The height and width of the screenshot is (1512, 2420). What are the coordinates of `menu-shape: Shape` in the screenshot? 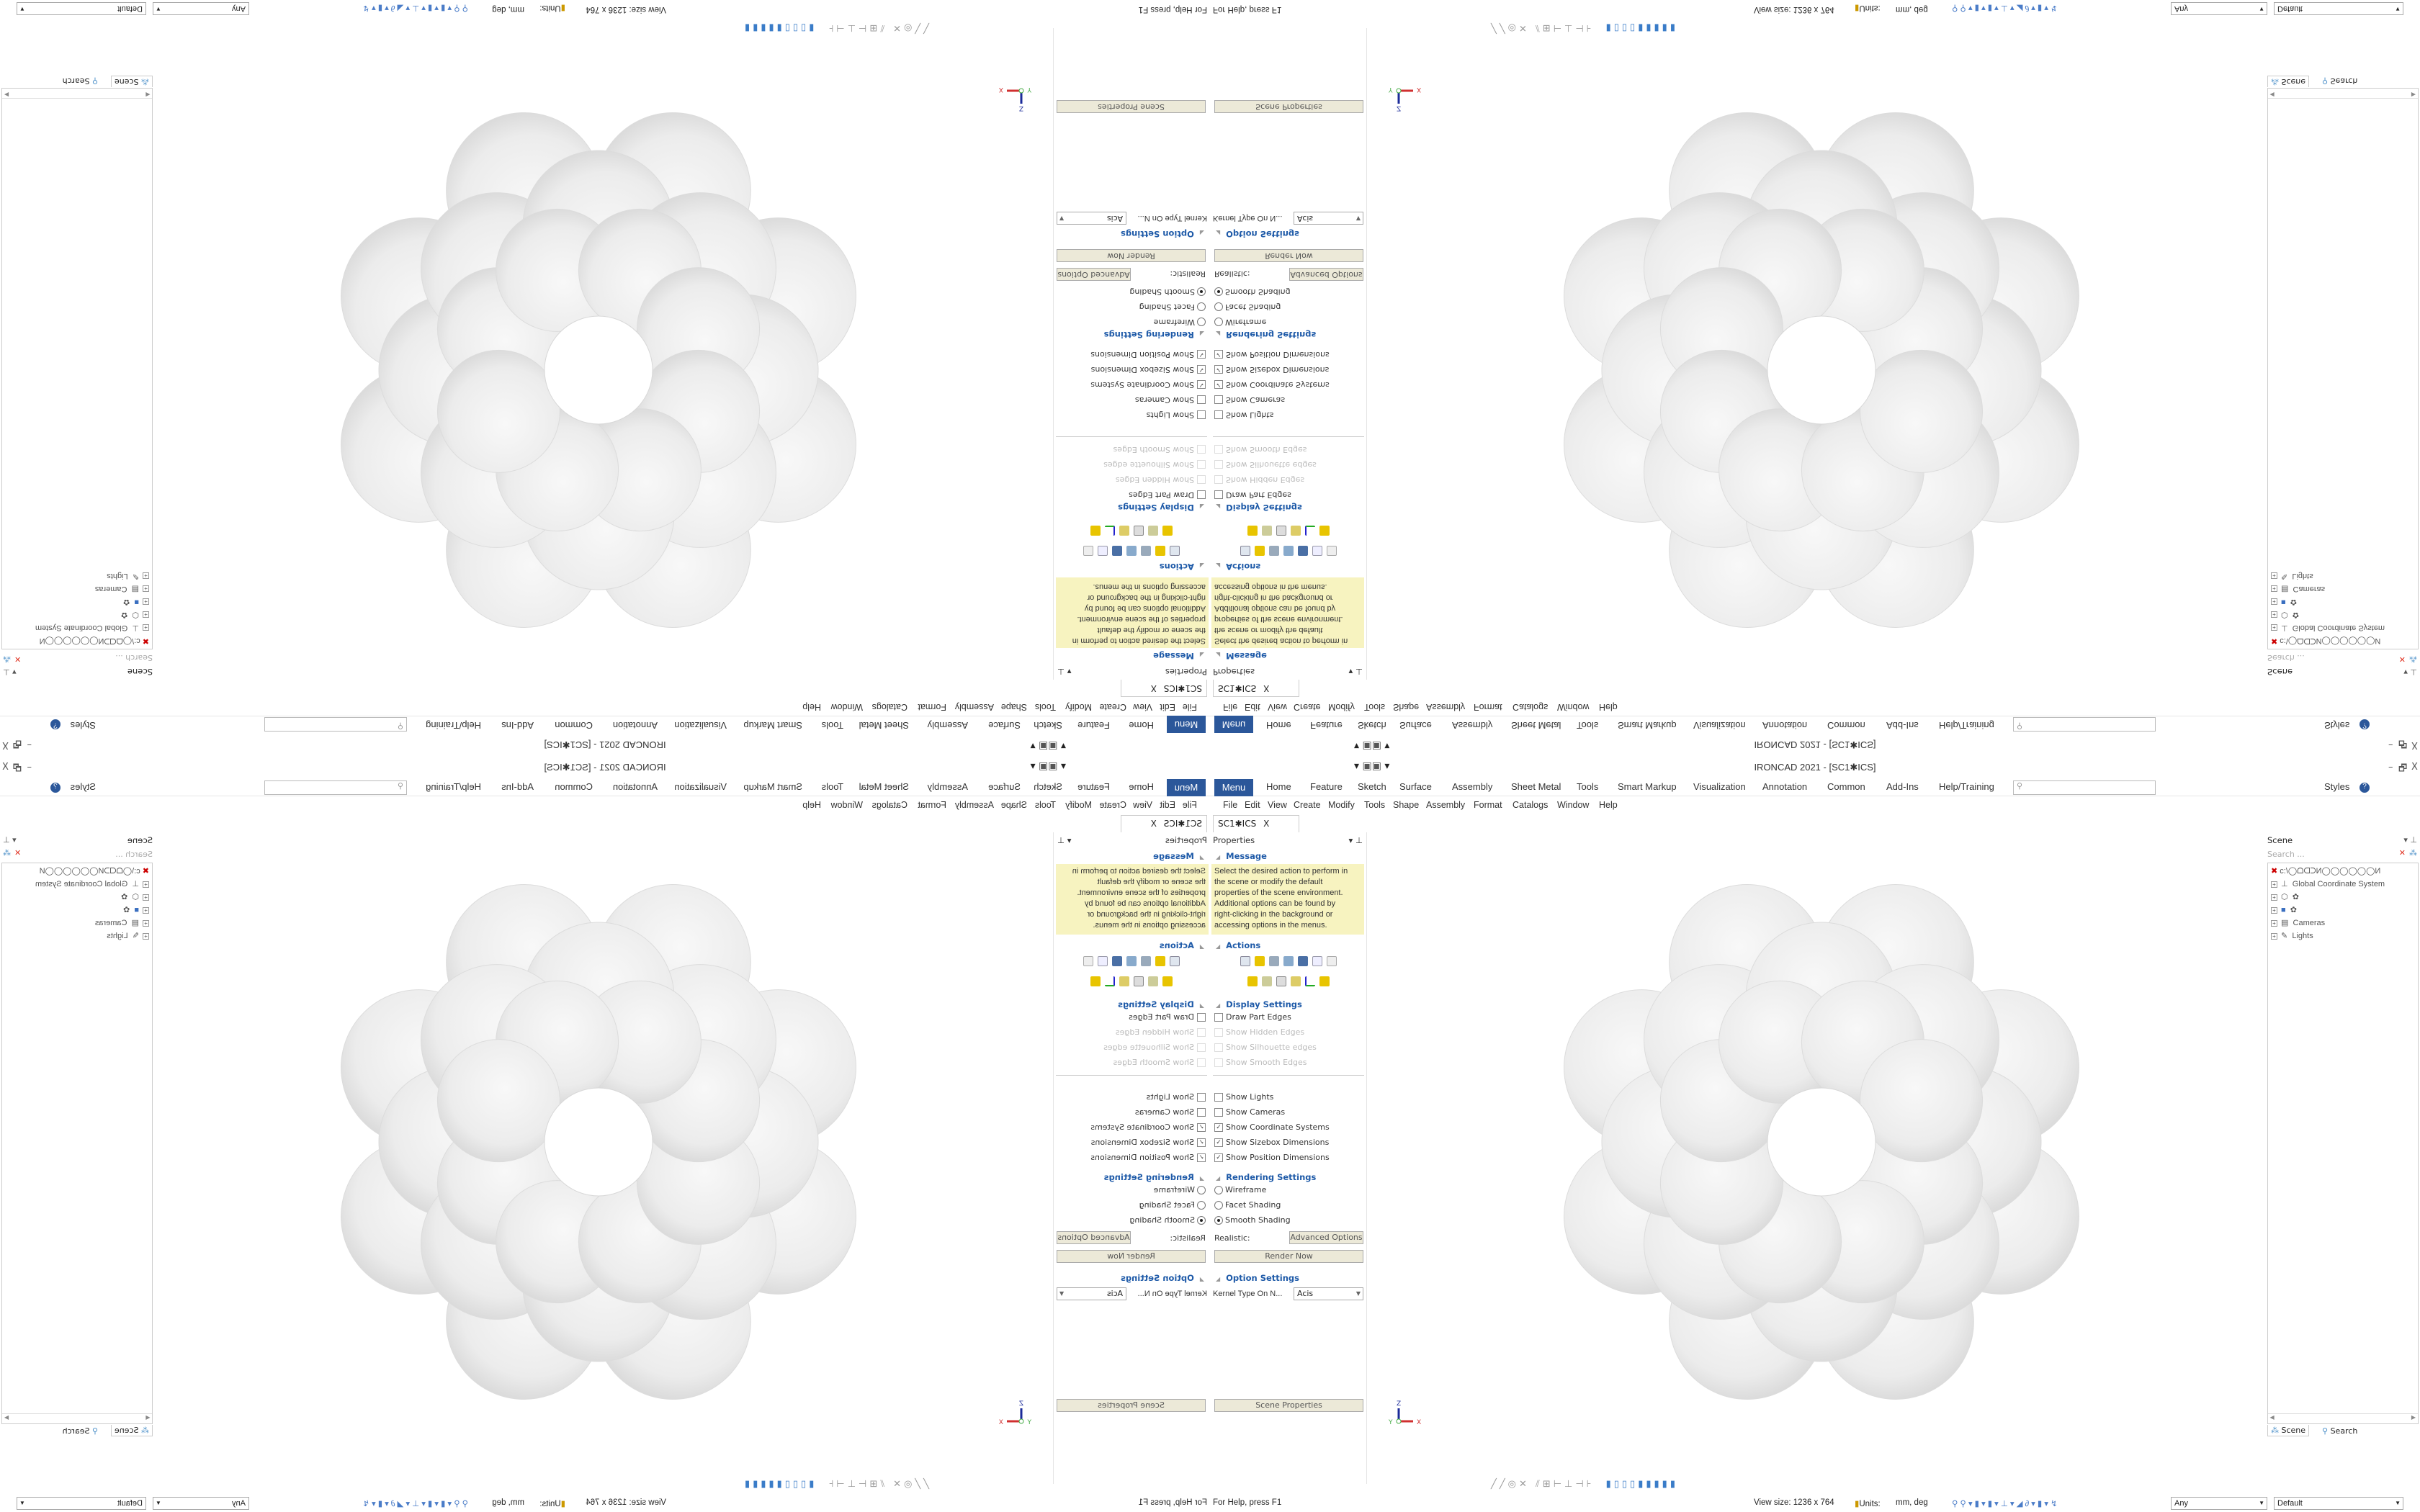 It's located at (1014, 707).